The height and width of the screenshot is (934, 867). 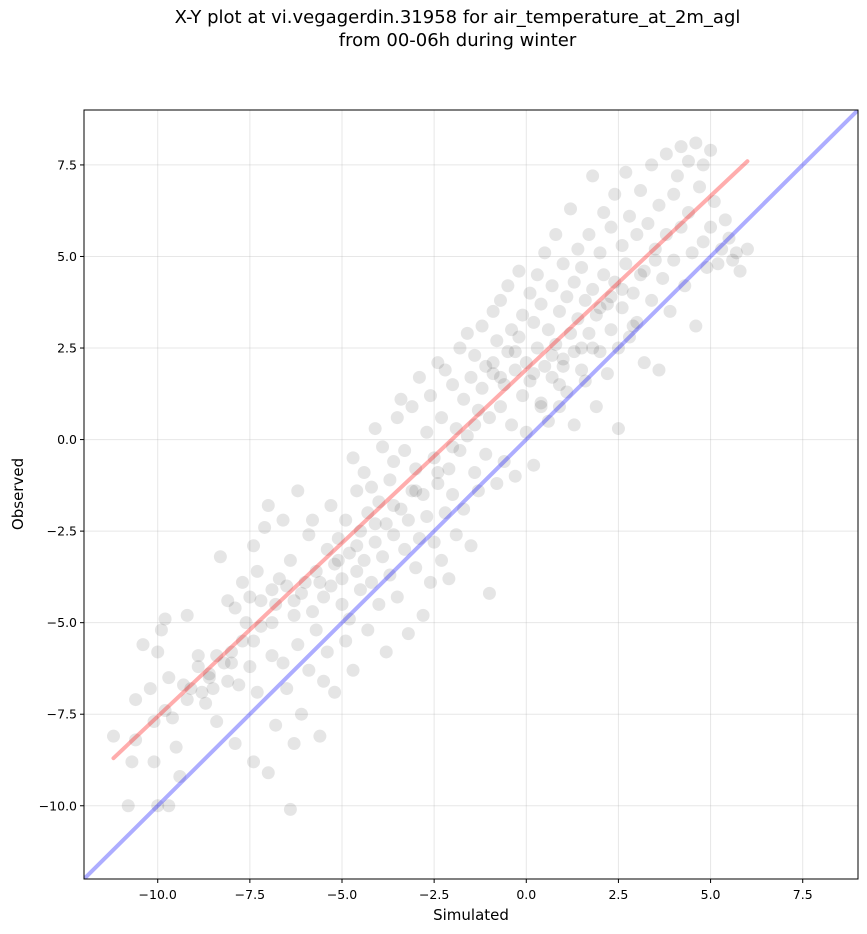 I want to click on y-tick-label: 5.0, so click(x=67, y=256).